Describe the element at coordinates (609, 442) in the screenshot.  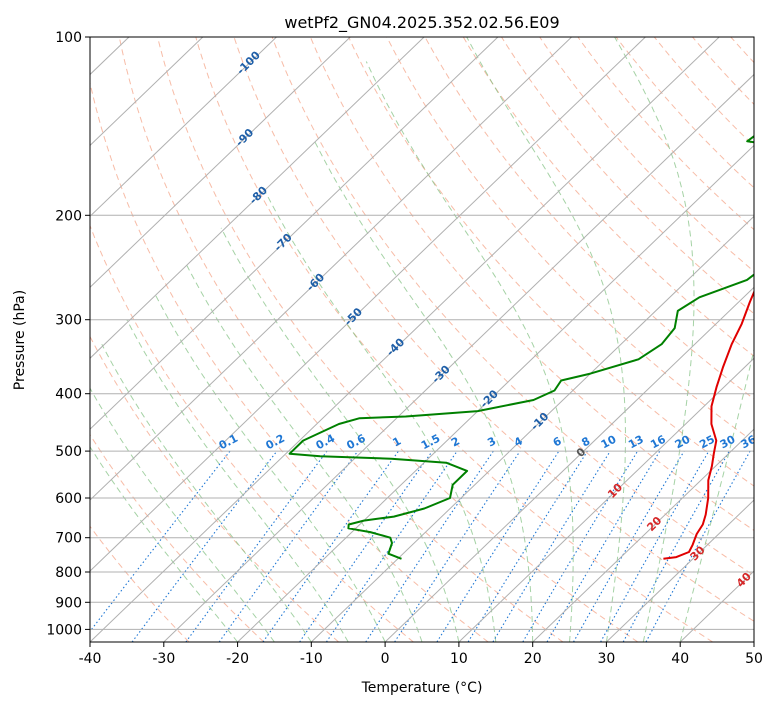
I see `mixing-ratio-label: 10` at that location.